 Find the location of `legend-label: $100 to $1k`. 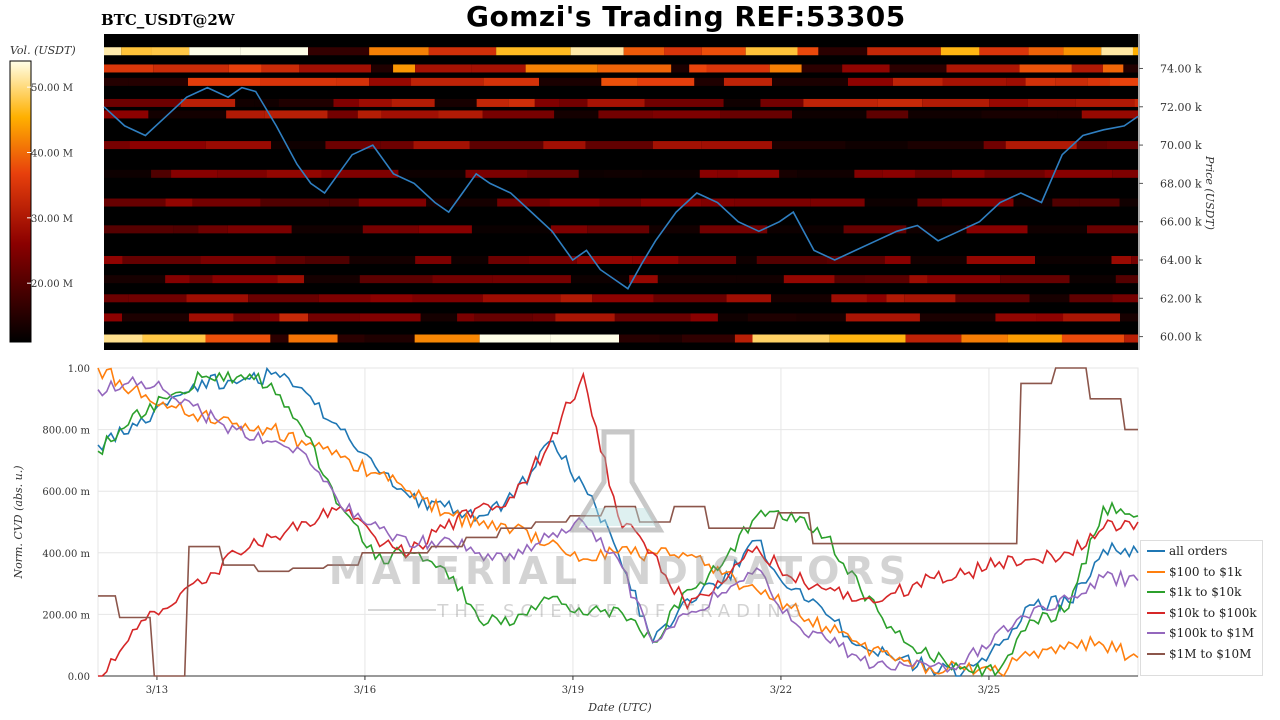

legend-label: $100 to $1k is located at coordinates (1205, 571).